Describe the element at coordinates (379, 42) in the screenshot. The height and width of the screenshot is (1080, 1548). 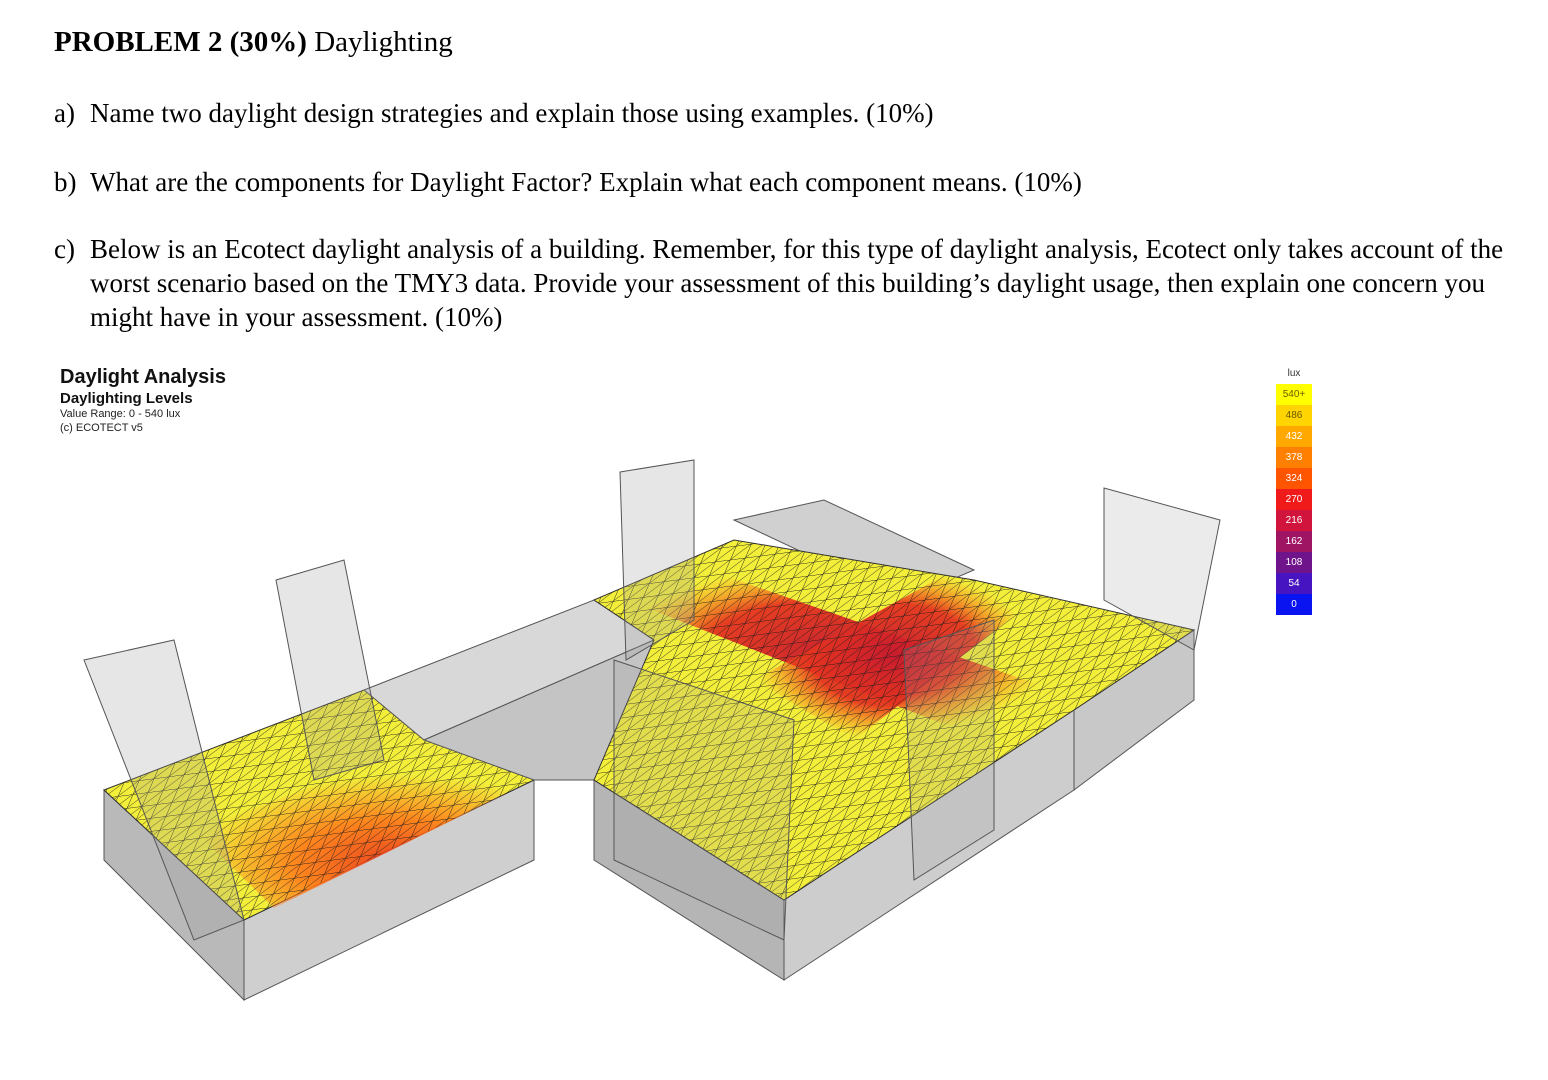
I see `problem-heading-topic: Daylighting` at that location.